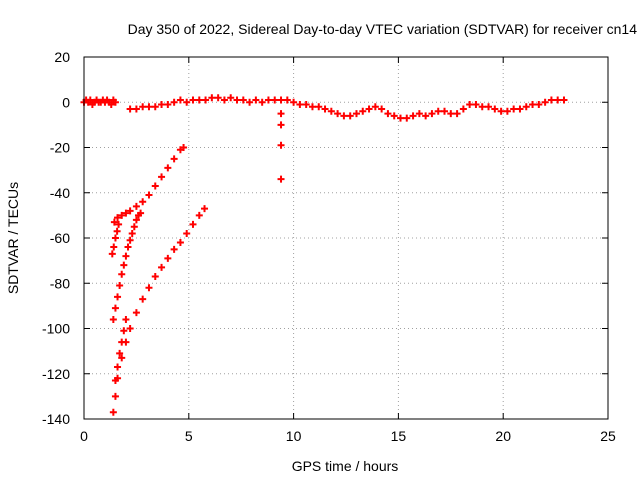  I want to click on series-dip-9.4h, so click(281, 146).